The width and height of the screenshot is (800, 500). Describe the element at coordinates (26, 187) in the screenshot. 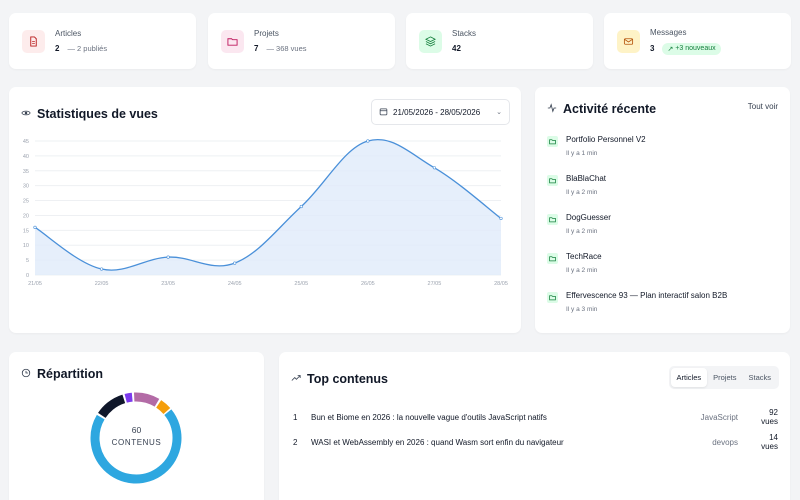

I see `y-tick-label: 30` at that location.